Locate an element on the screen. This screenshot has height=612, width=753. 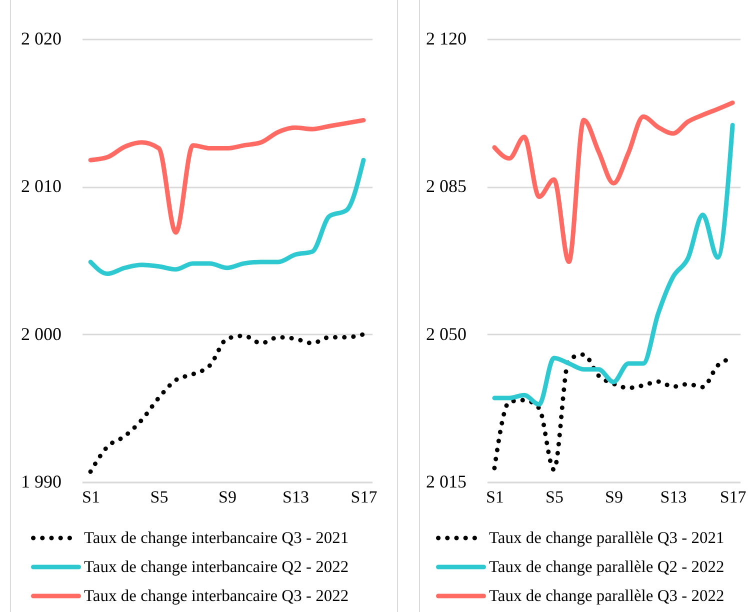
y-tick-label: 2 050 is located at coordinates (446, 334).